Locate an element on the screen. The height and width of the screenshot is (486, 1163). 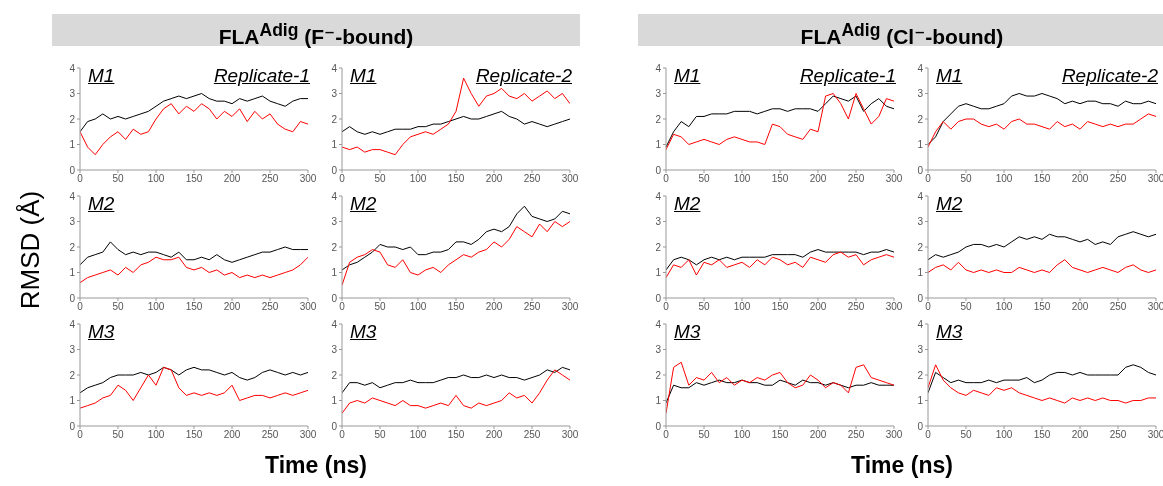
chart-title: FLA$^{Adig}$ (Cl⁻-bound) is located at coordinates (900, 31).